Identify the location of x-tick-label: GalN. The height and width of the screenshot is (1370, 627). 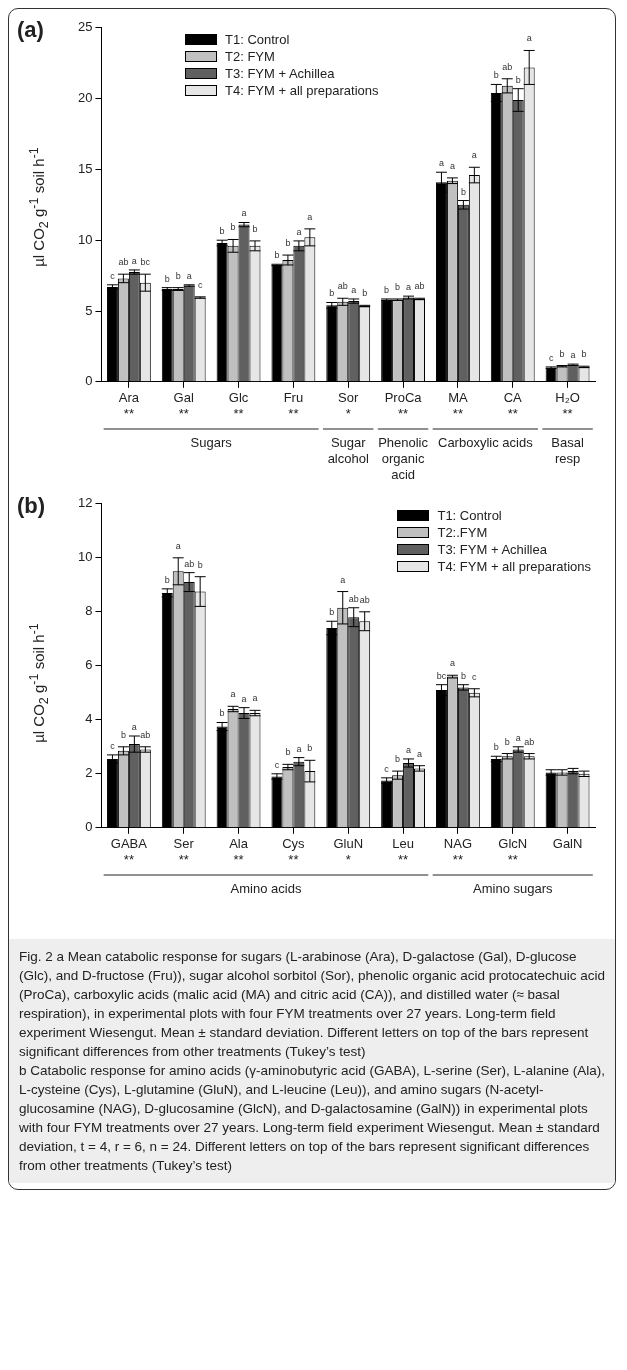
(567, 844).